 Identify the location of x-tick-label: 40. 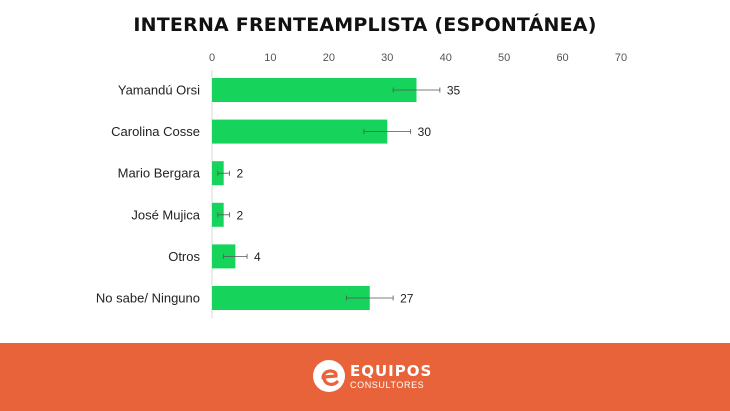
(446, 58).